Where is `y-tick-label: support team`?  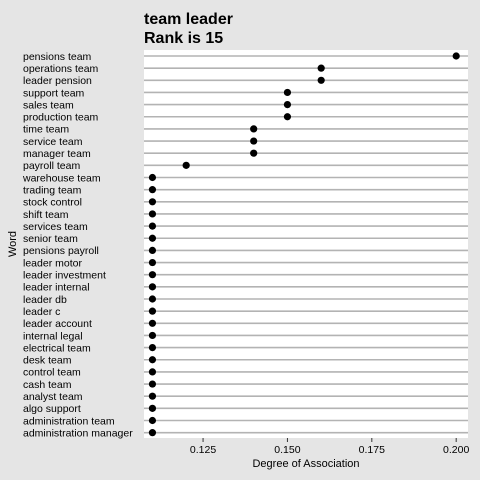 y-tick-label: support team is located at coordinates (54, 93).